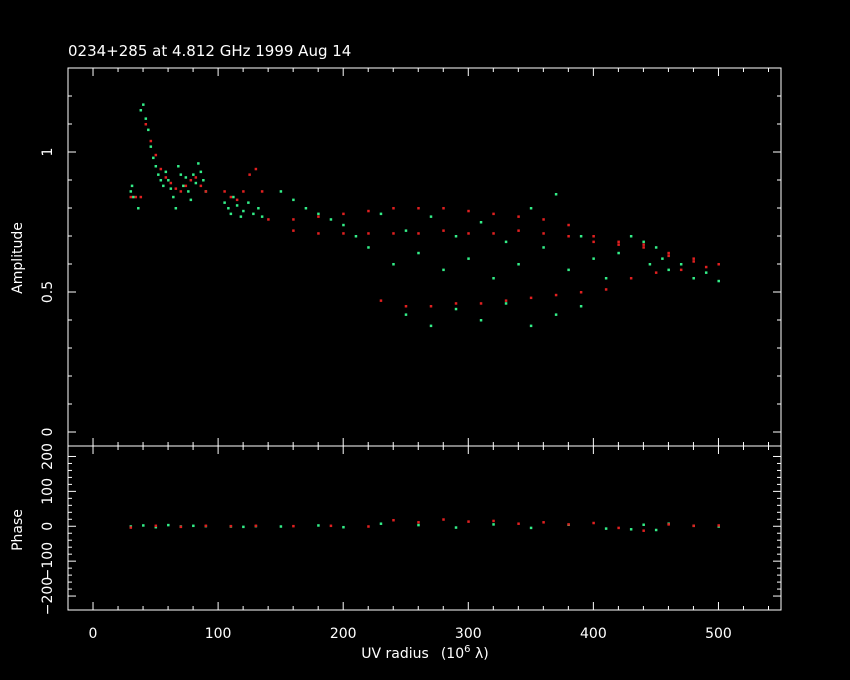 This screenshot has width=850, height=680. I want to click on phase-axis-label: Phase, so click(18, 530).